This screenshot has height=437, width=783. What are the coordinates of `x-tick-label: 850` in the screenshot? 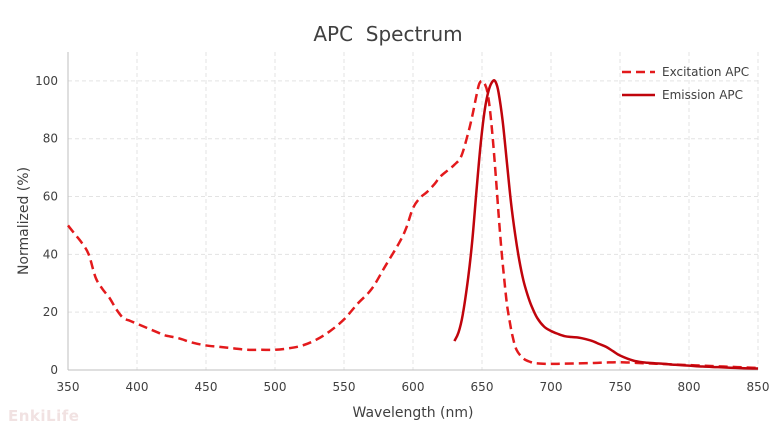 It's located at (758, 387).